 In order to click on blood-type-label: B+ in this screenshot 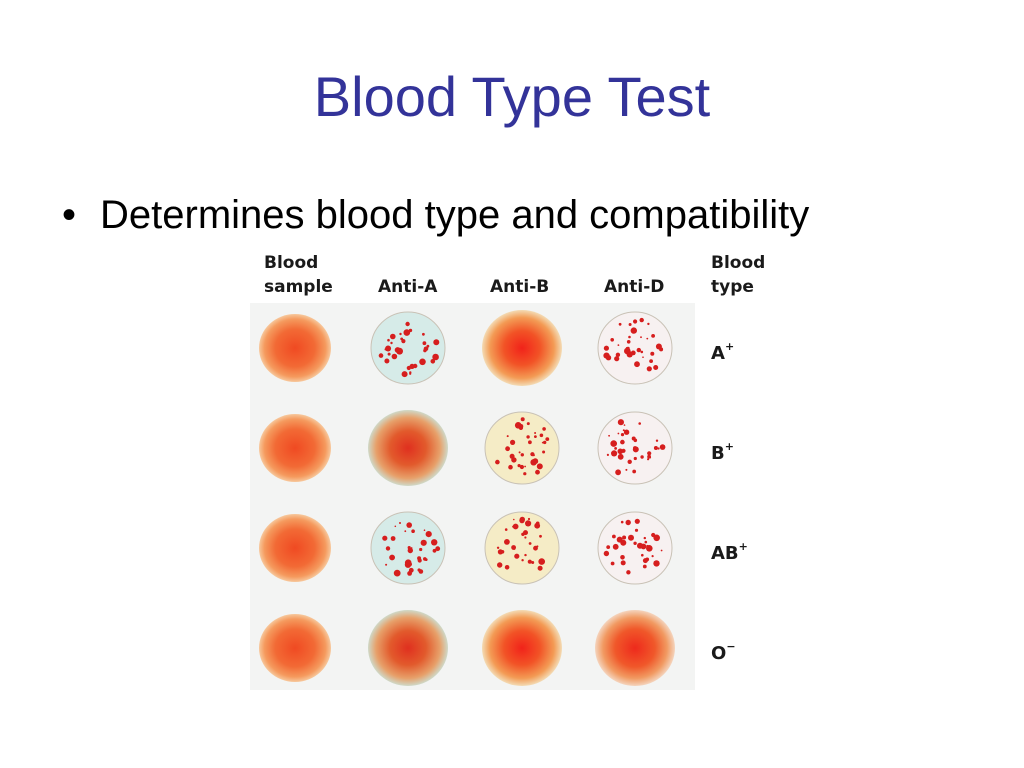, I will do `click(722, 452)`.